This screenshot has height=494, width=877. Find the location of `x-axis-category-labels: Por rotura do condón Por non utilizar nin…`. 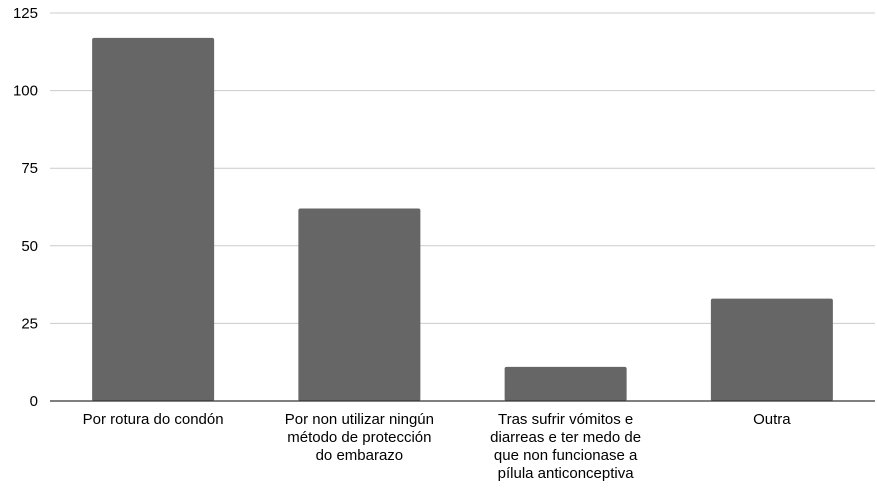

x-axis-category-labels: Por rotura do condón Por non utilizar nin… is located at coordinates (437, 446).